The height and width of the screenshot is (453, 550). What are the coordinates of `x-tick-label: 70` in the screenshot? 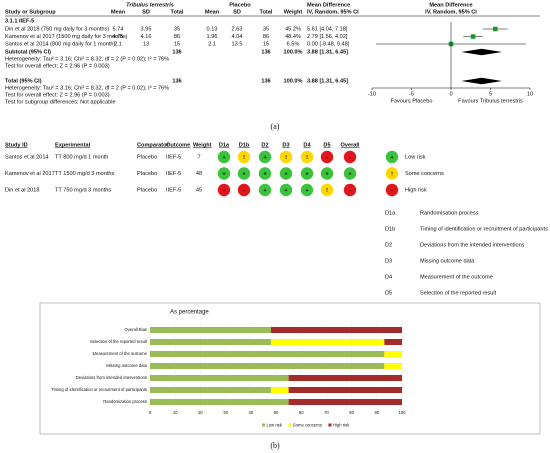 It's located at (326, 412).